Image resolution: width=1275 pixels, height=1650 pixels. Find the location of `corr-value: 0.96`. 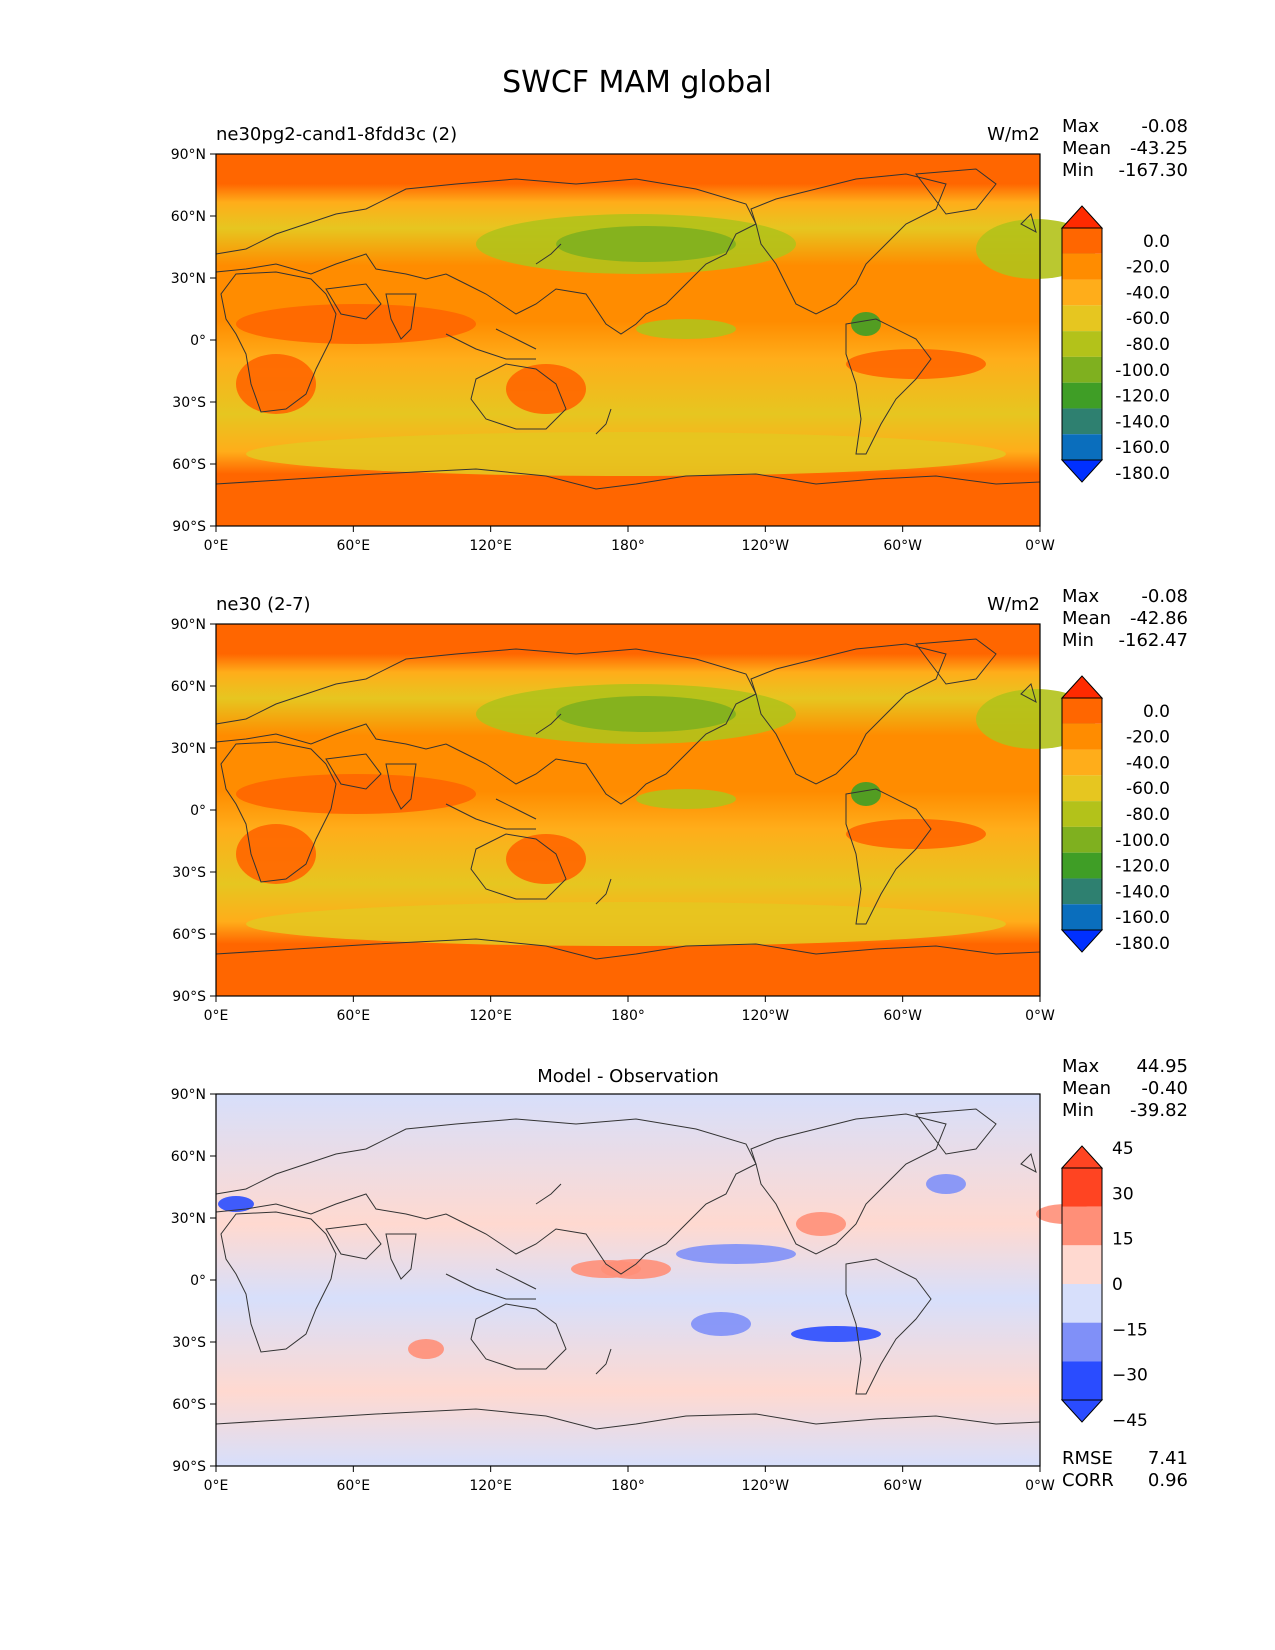

corr-value: 0.96 is located at coordinates (1168, 1480).